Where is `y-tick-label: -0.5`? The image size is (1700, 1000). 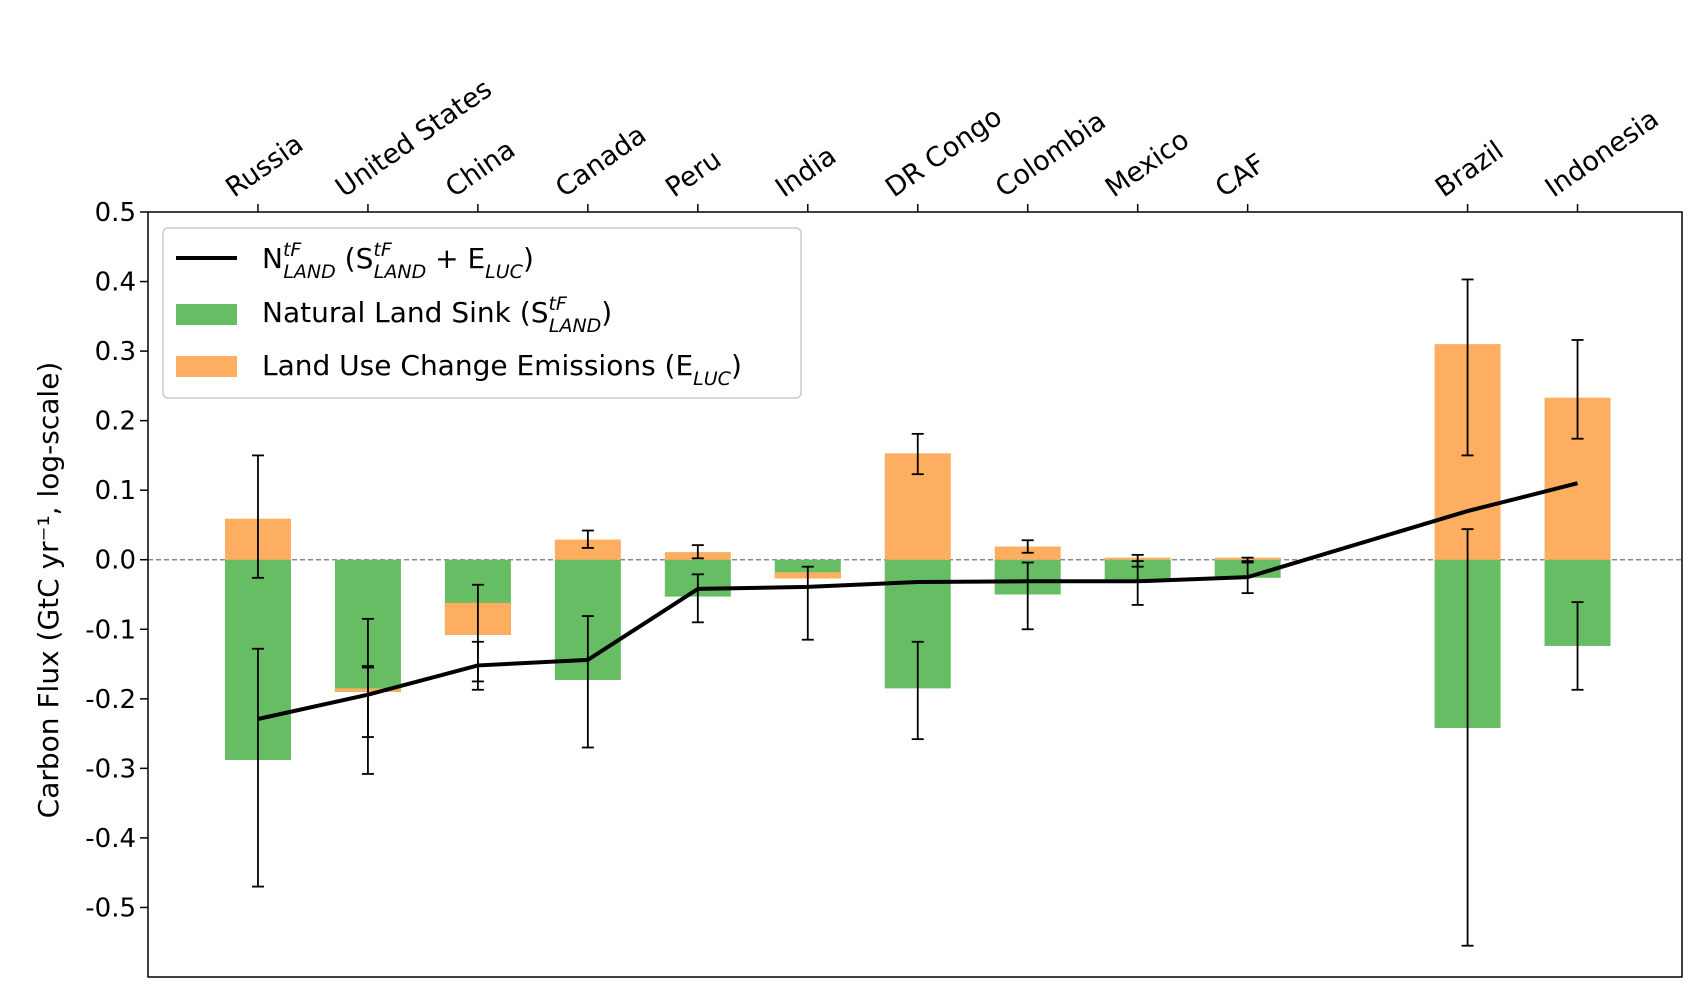 y-tick-label: -0.5 is located at coordinates (110, 908).